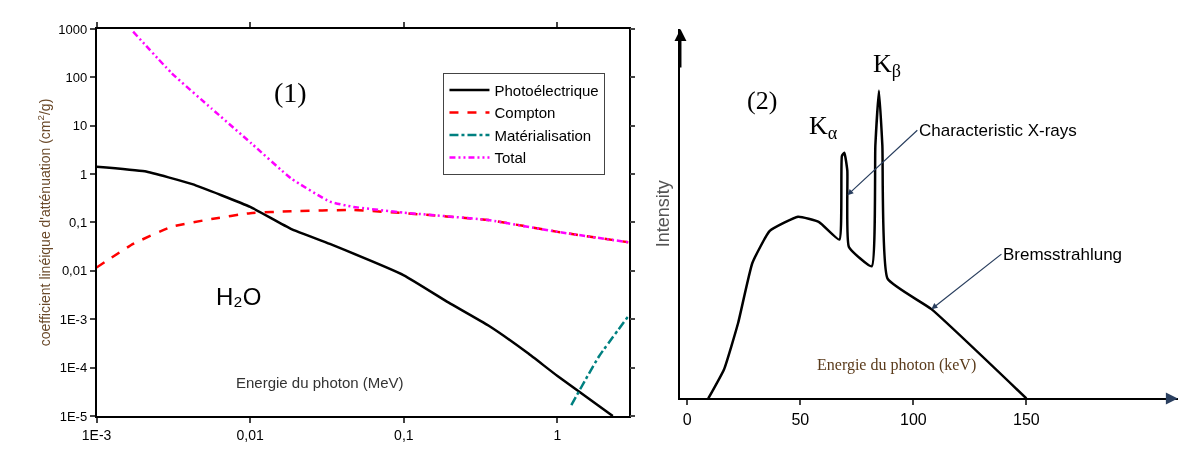  Describe the element at coordinates (290, 92) in the screenshot. I see `annotation: (1)` at that location.